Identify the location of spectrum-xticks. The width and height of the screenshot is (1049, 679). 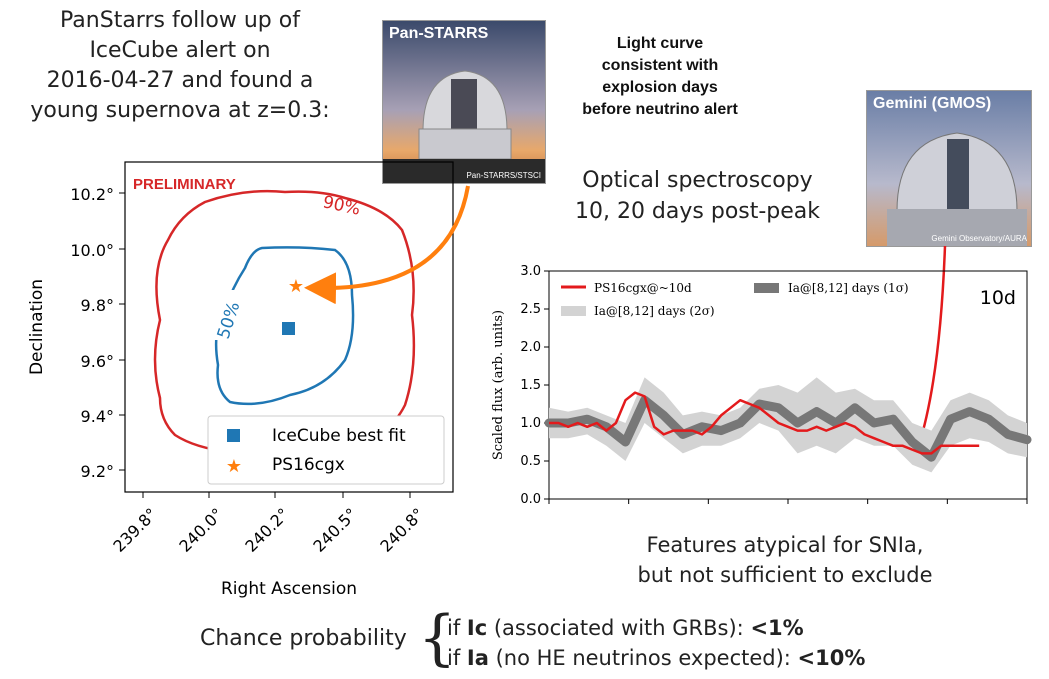
(788, 501).